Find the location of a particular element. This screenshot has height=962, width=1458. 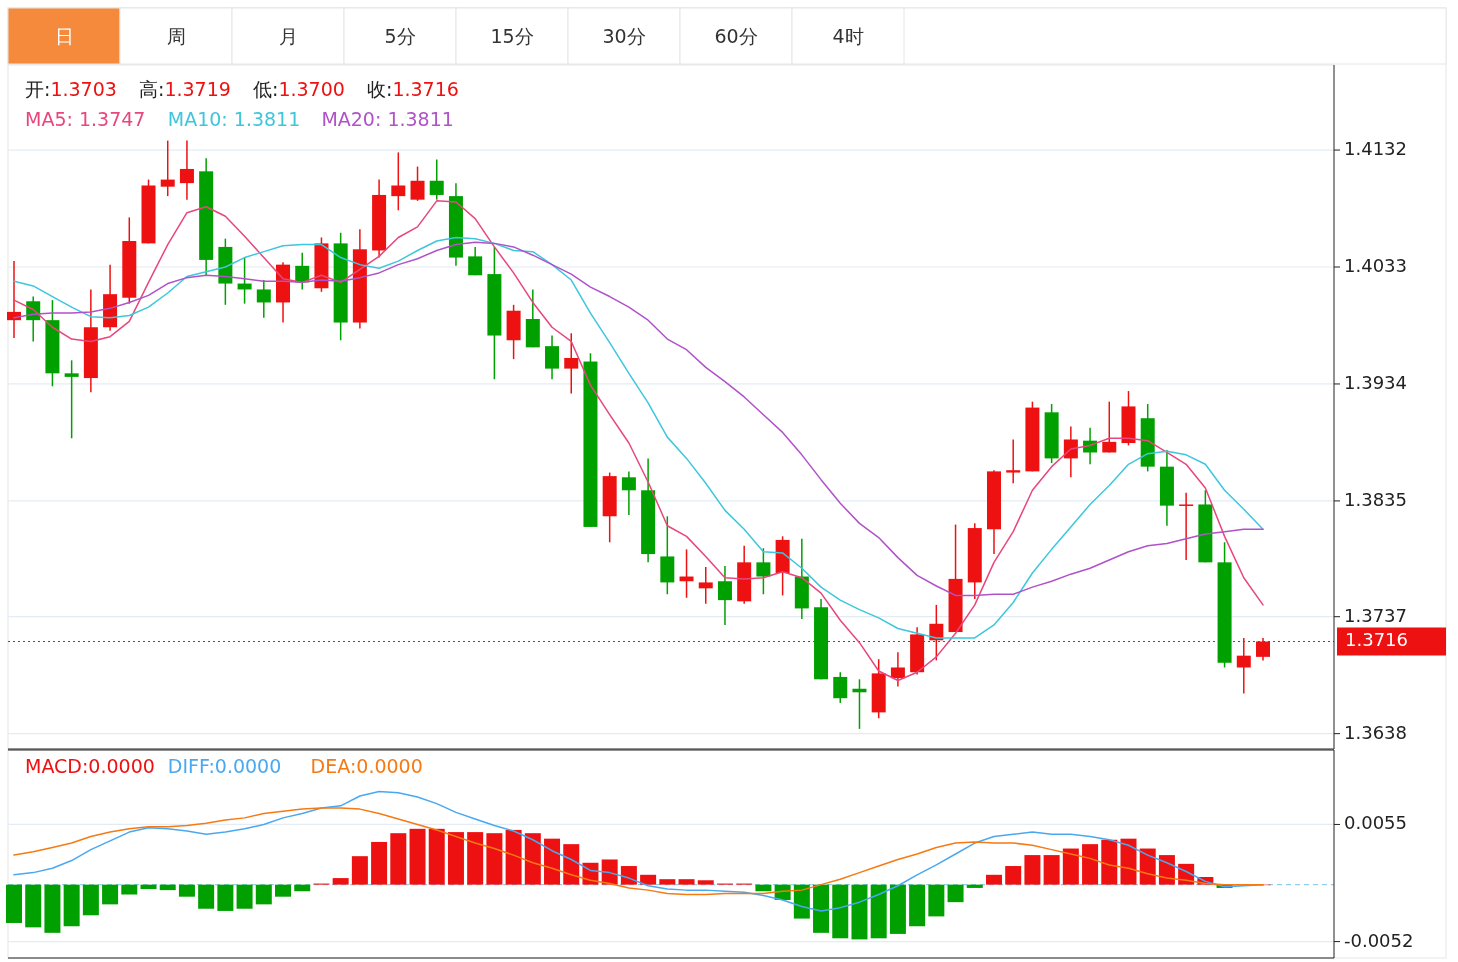

y-tick-label: 1.3737 is located at coordinates (1375, 615).